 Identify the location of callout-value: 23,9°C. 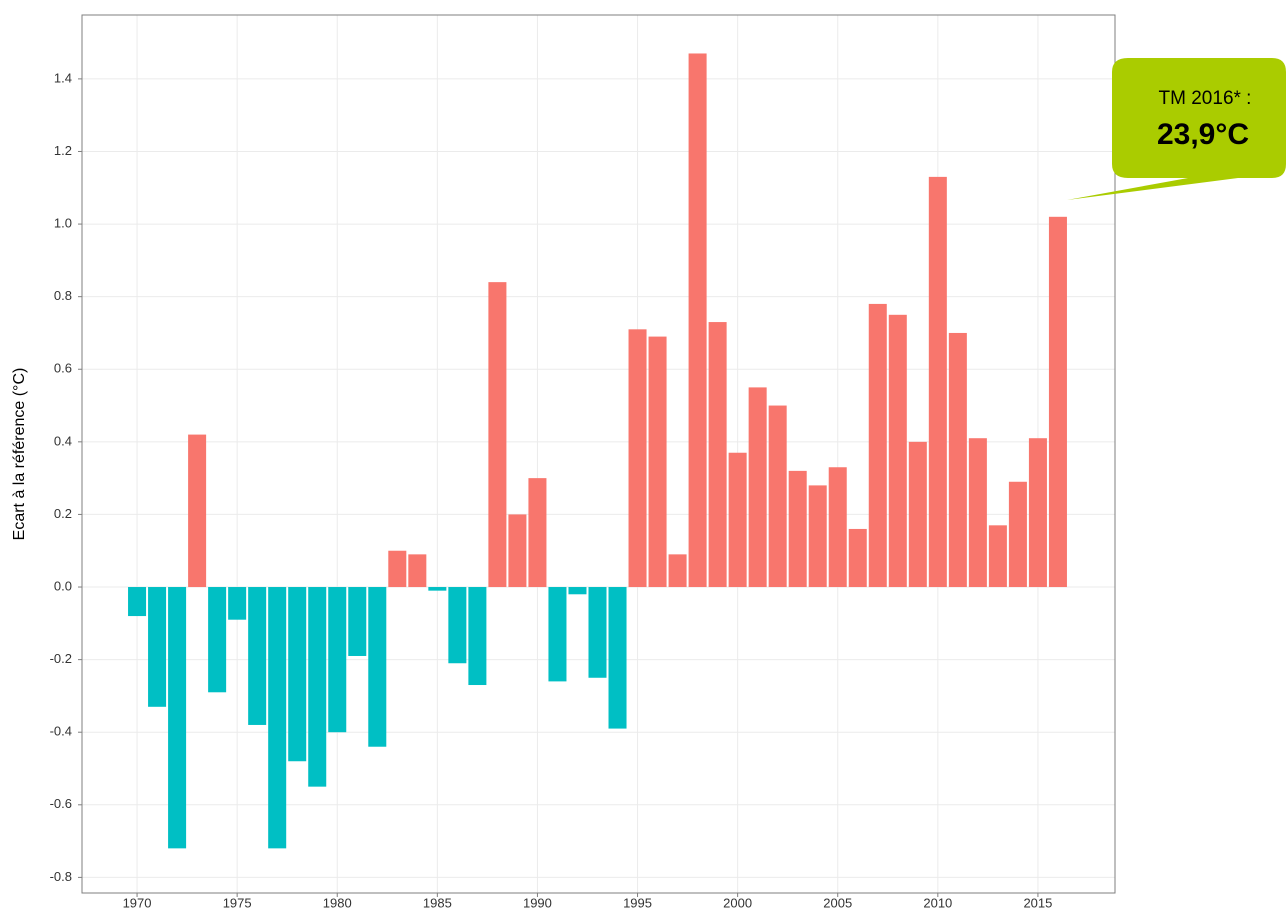
(1203, 134).